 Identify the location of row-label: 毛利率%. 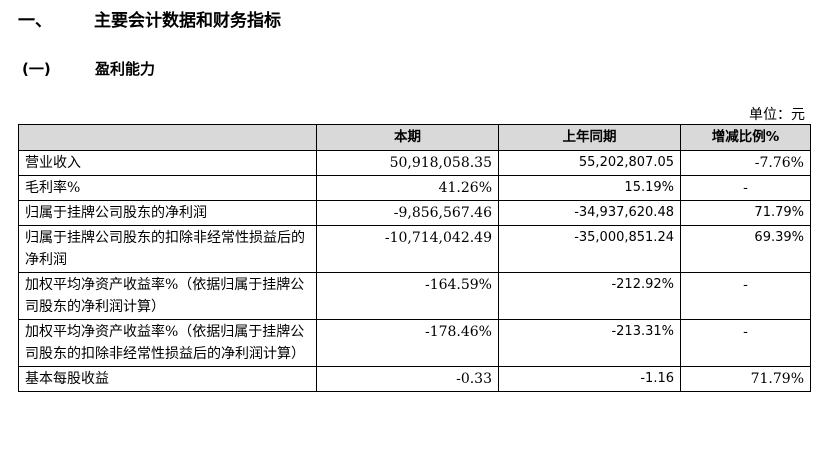
(167, 188).